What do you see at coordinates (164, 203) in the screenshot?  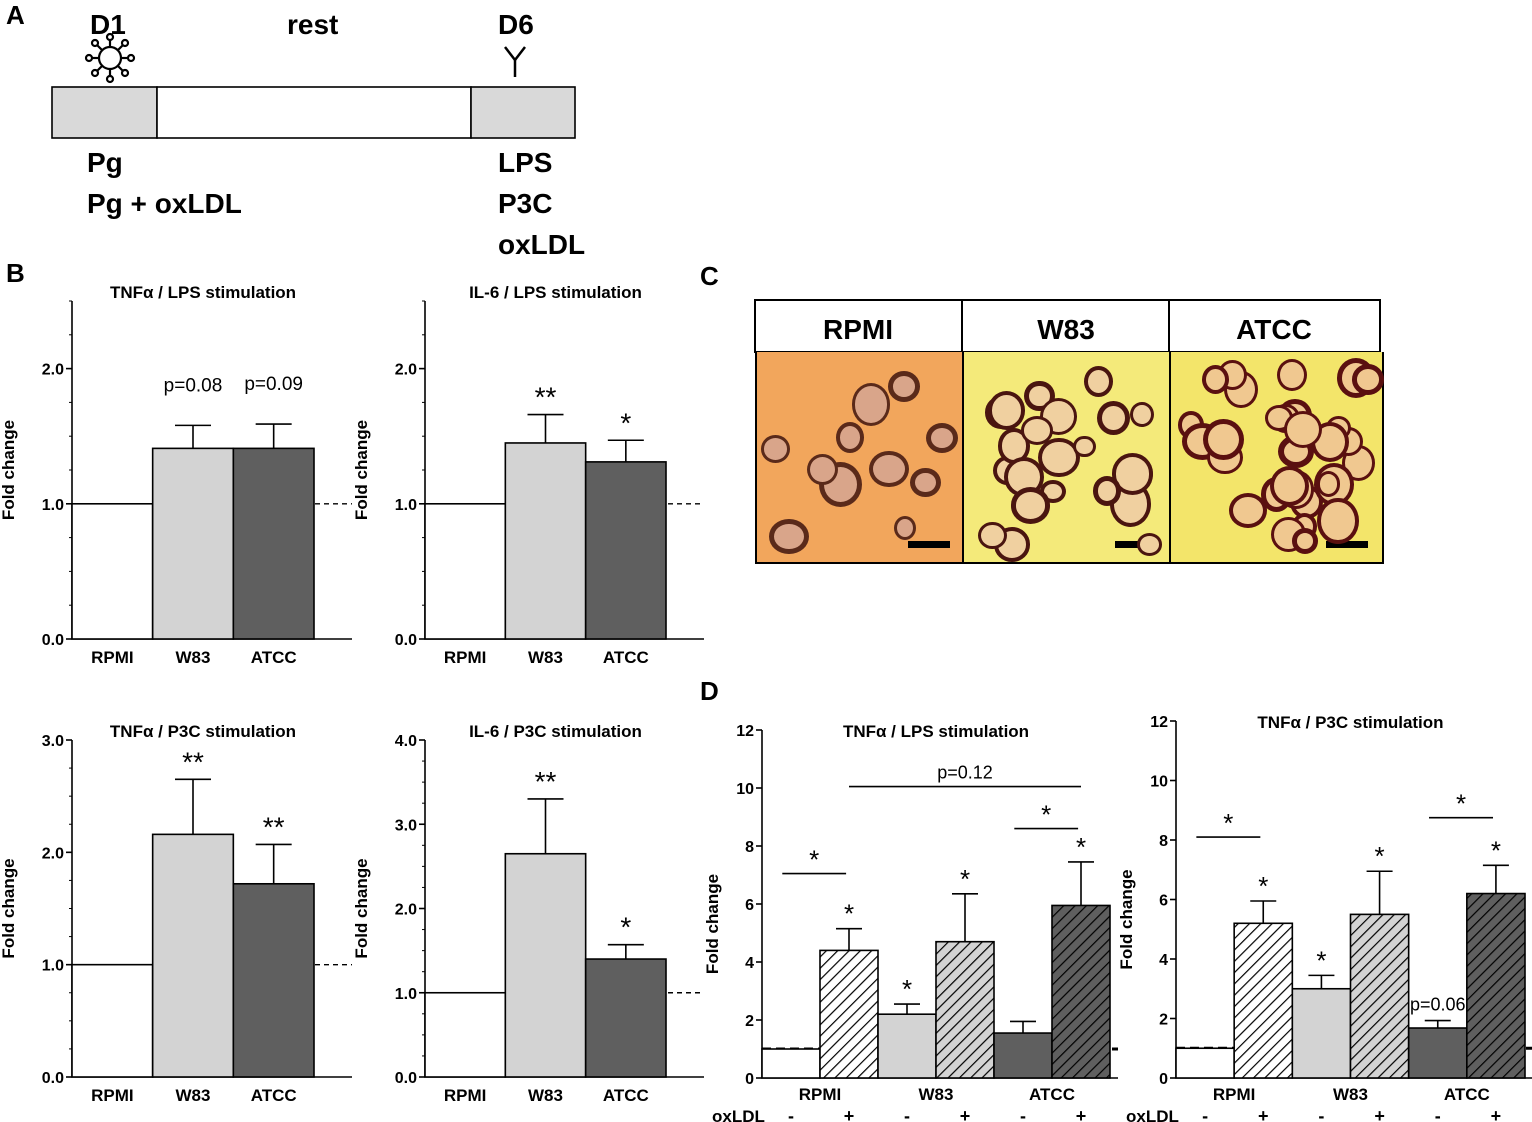 I see `left-treatment: Pg + oxLDL` at bounding box center [164, 203].